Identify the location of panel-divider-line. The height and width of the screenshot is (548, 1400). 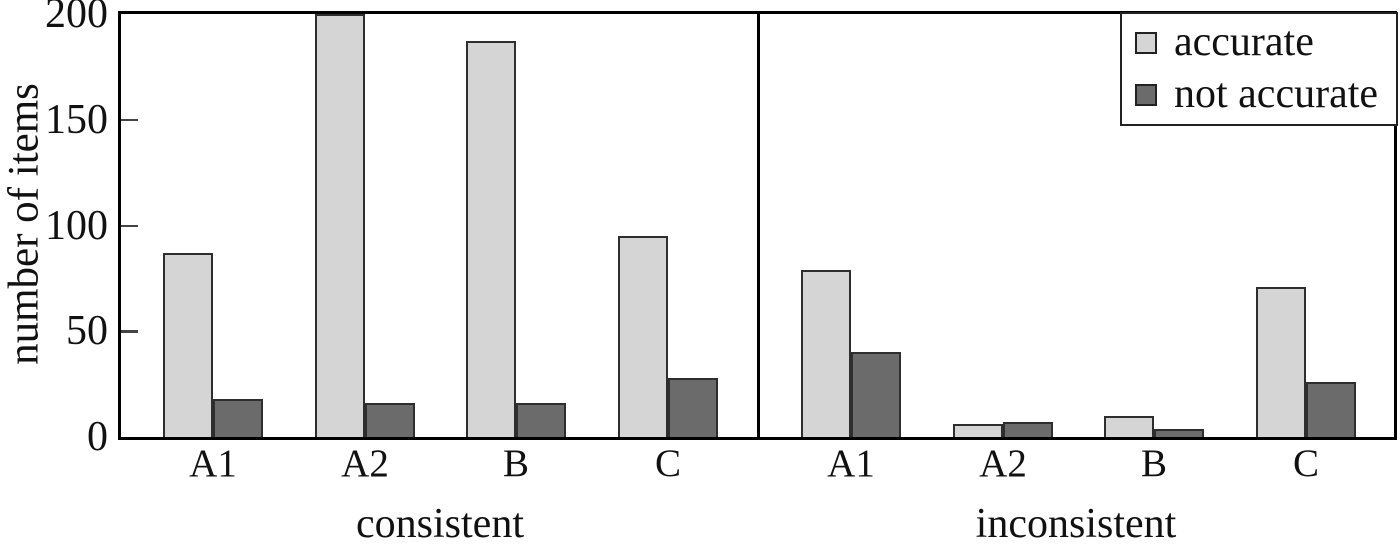
(758, 225).